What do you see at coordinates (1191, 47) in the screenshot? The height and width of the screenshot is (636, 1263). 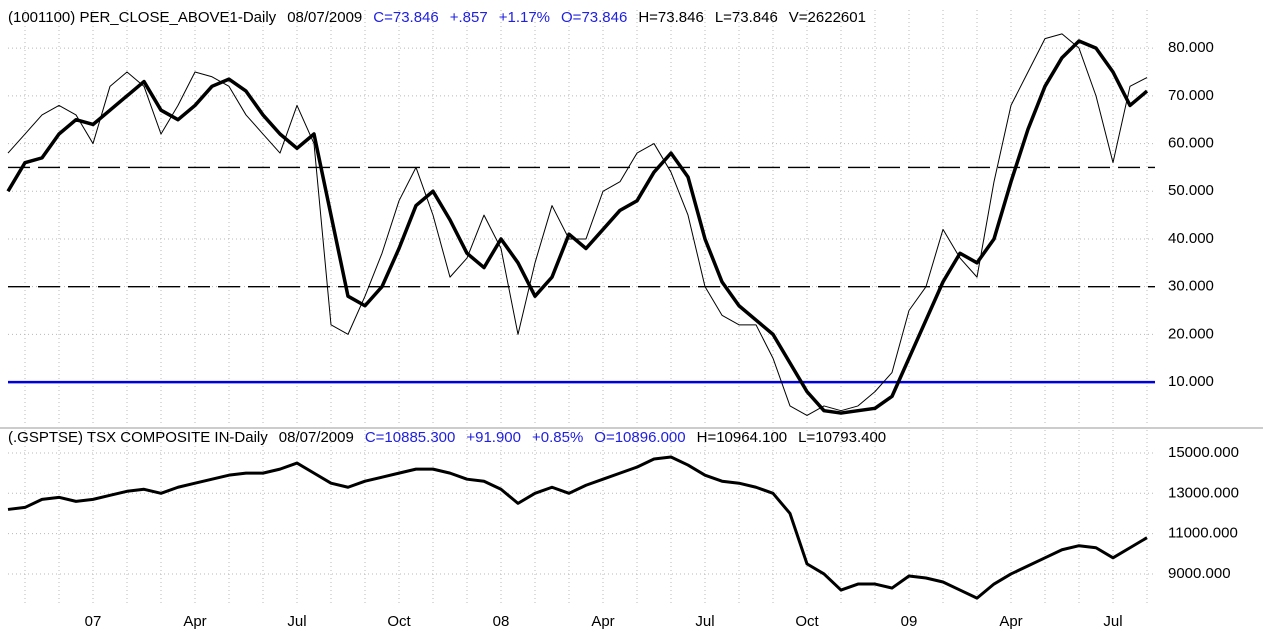 I see `y-tick-label: 80.000` at bounding box center [1191, 47].